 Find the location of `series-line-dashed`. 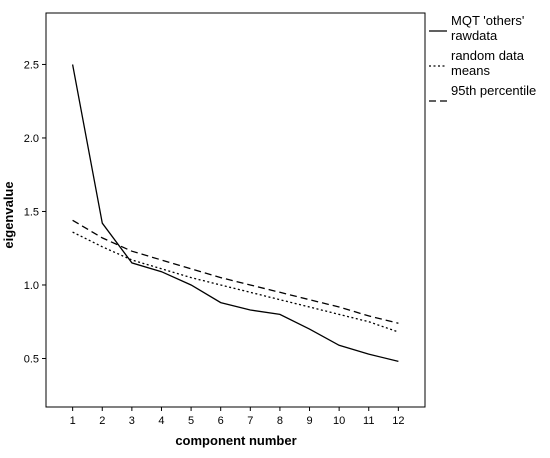

series-line-dashed is located at coordinates (235, 271).